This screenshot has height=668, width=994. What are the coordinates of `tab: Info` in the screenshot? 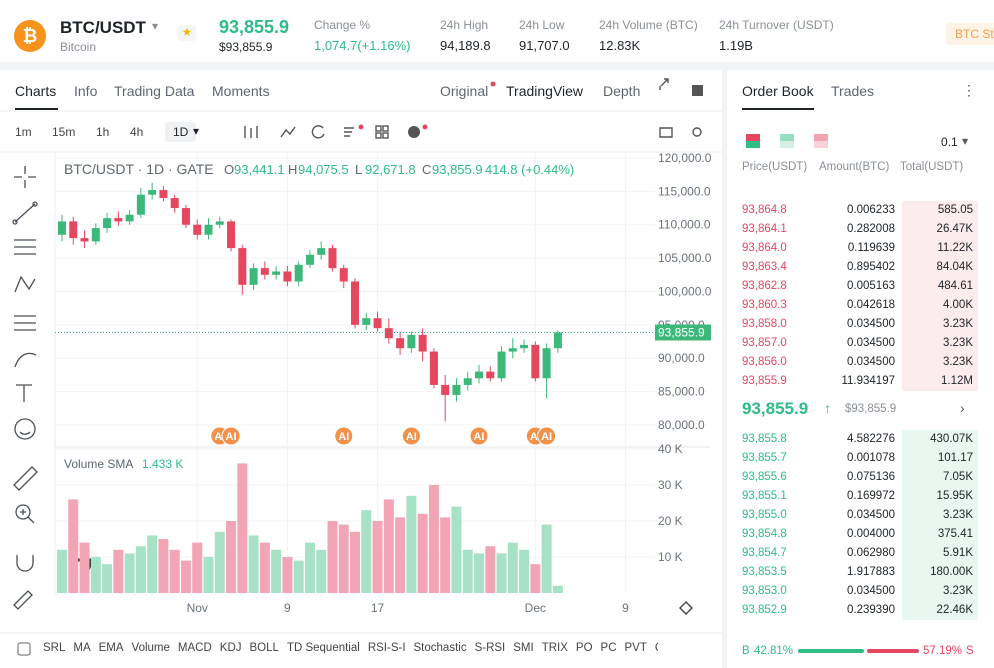 It's located at (86, 91).